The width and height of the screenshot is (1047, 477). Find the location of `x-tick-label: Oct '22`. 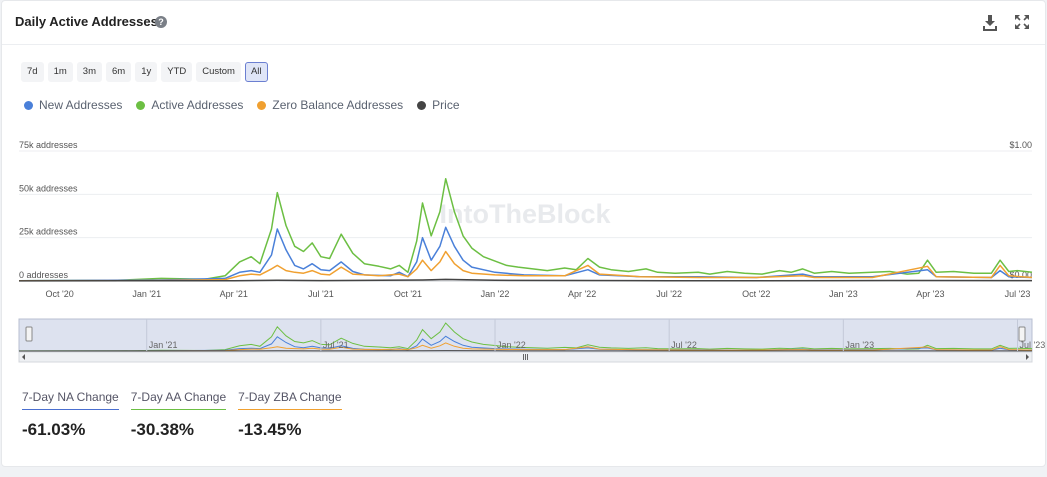

x-tick-label: Oct '22 is located at coordinates (756, 294).